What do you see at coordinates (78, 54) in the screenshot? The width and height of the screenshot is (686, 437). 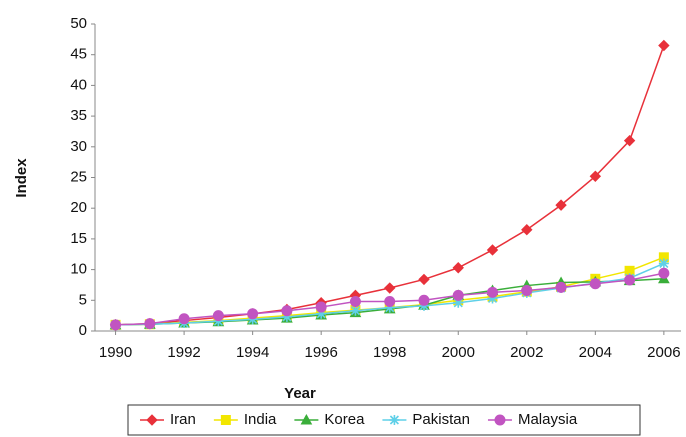 I see `y-tick-label: 45` at bounding box center [78, 54].